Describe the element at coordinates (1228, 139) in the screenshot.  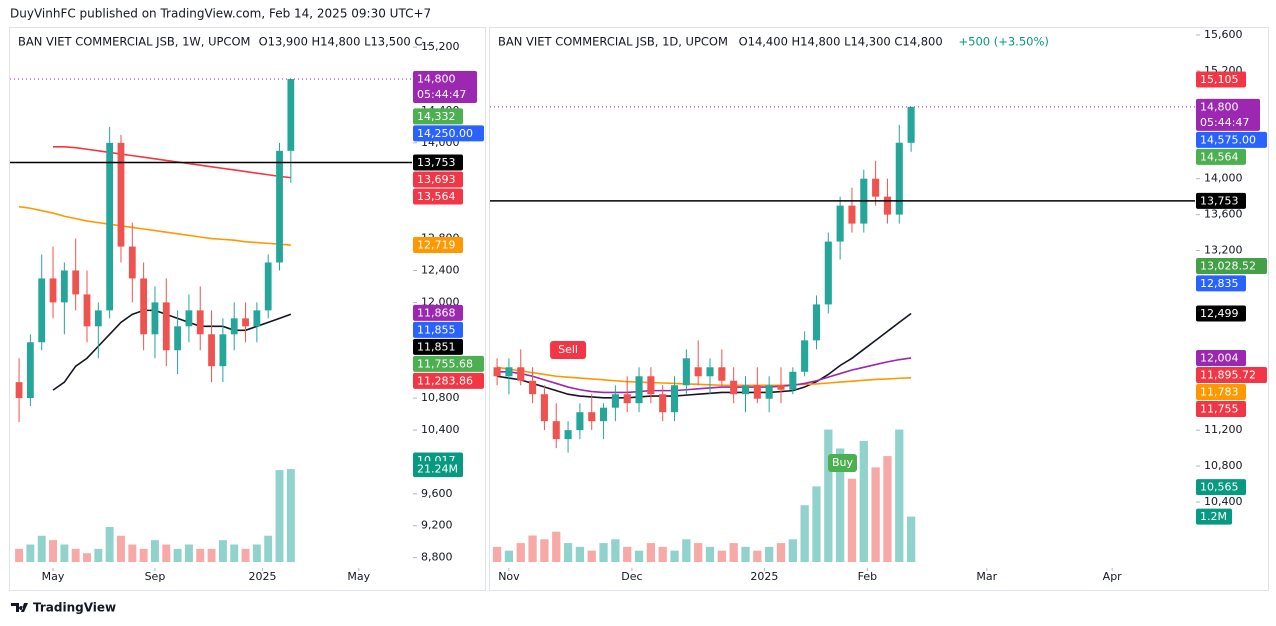
I see `price-tag-label: 14,575.00` at that location.